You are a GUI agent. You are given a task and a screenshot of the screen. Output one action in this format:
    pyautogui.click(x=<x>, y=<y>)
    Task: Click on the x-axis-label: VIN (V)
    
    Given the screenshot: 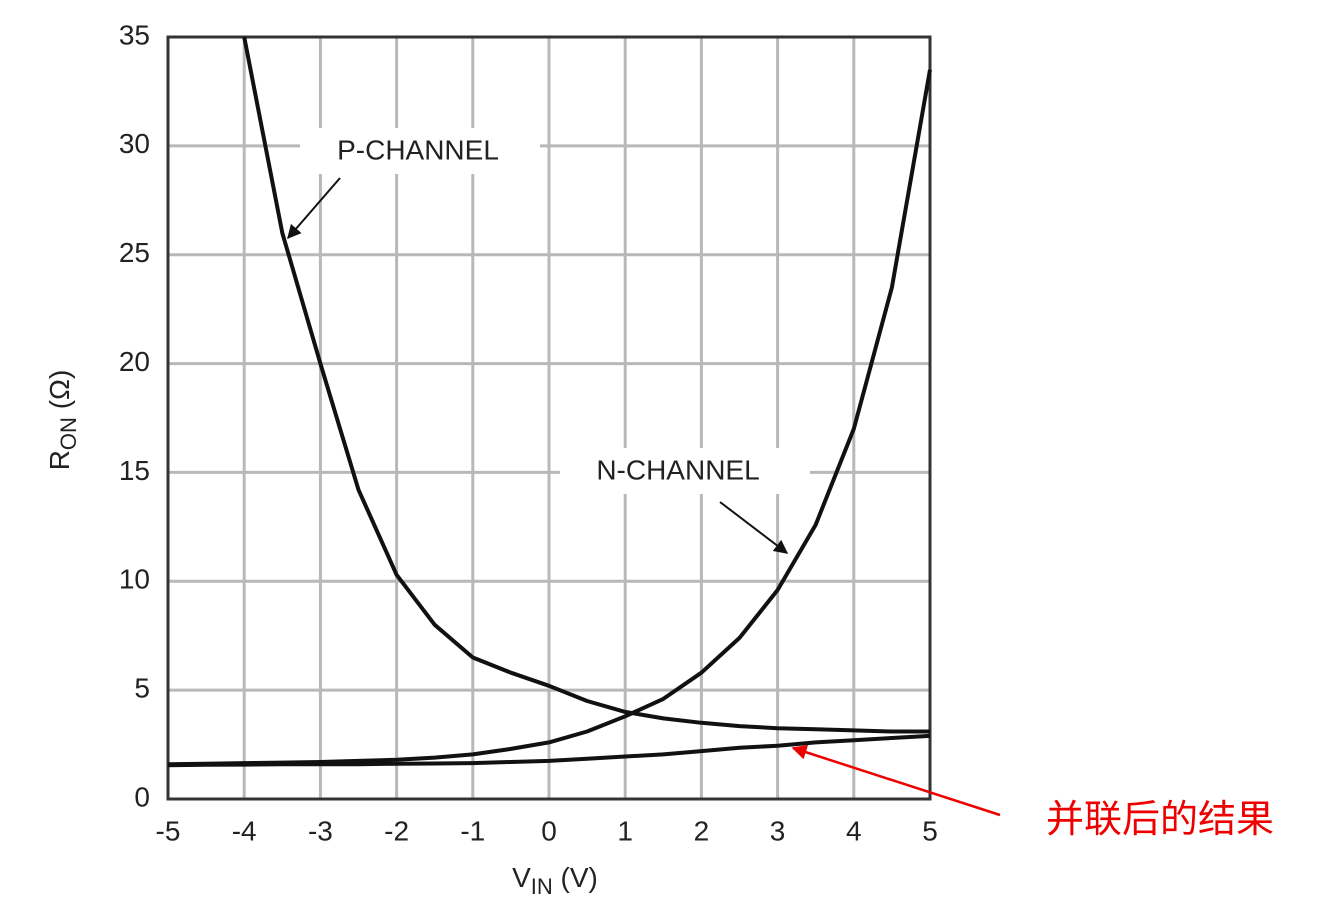 What is the action you would take?
    pyautogui.click(x=555, y=880)
    